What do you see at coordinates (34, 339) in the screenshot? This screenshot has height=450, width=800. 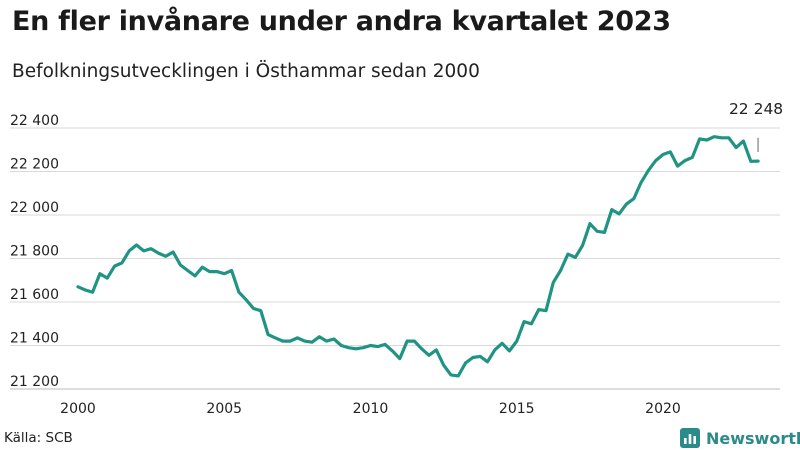 I see `y-tick-label: 21 400` at bounding box center [34, 339].